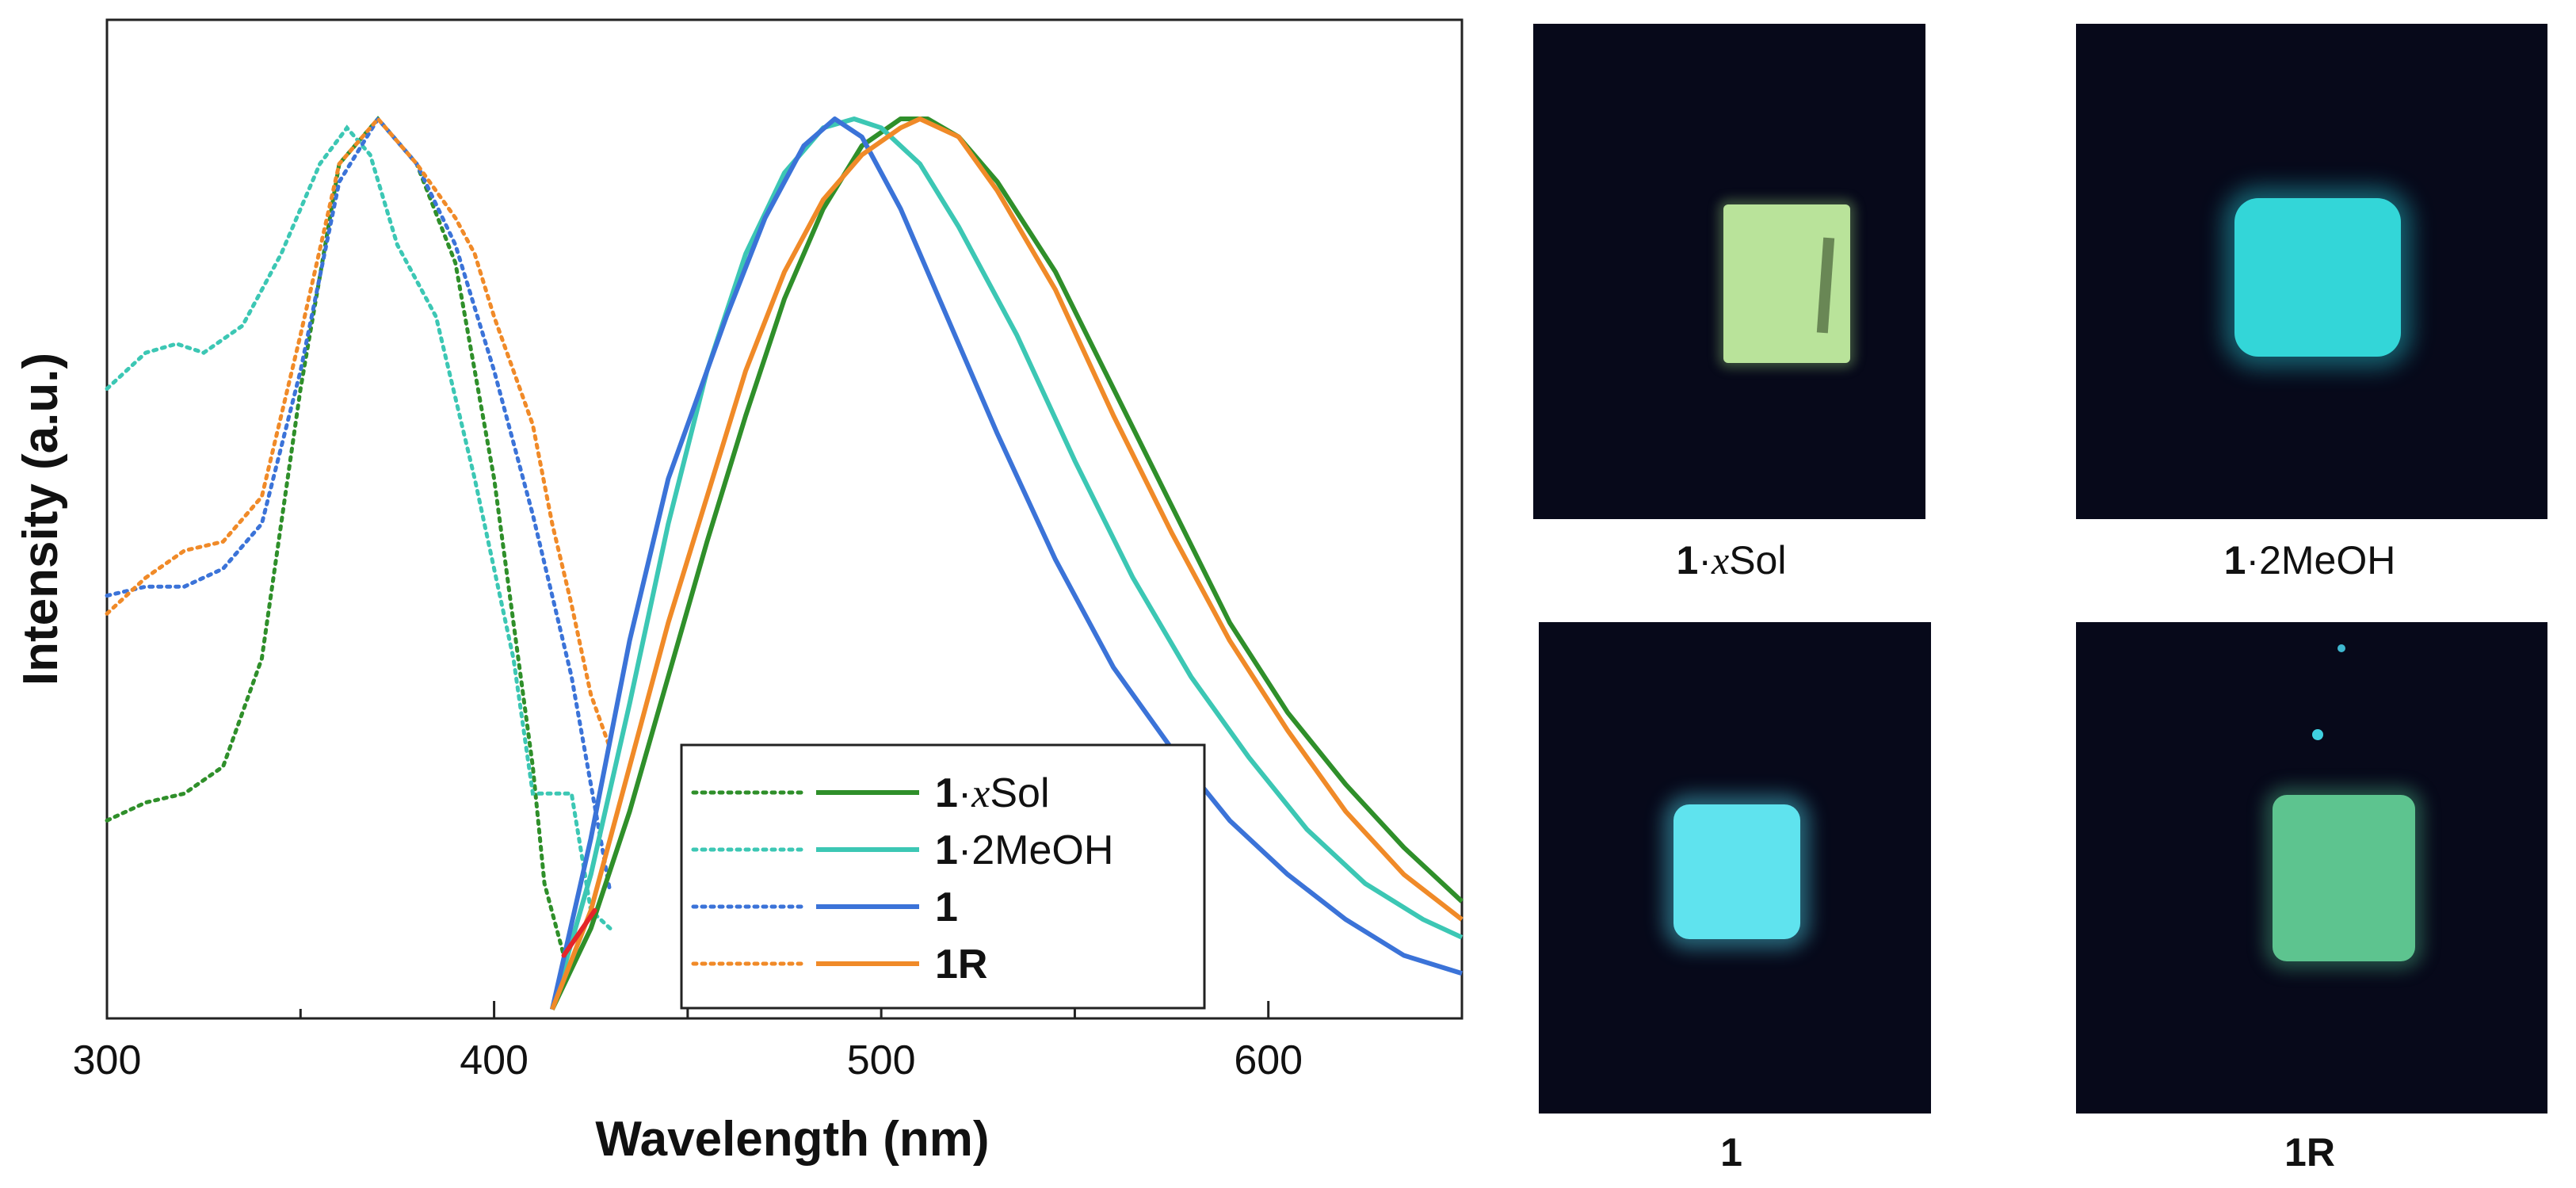  What do you see at coordinates (947, 907) in the screenshot?
I see `legend-label: 1` at bounding box center [947, 907].